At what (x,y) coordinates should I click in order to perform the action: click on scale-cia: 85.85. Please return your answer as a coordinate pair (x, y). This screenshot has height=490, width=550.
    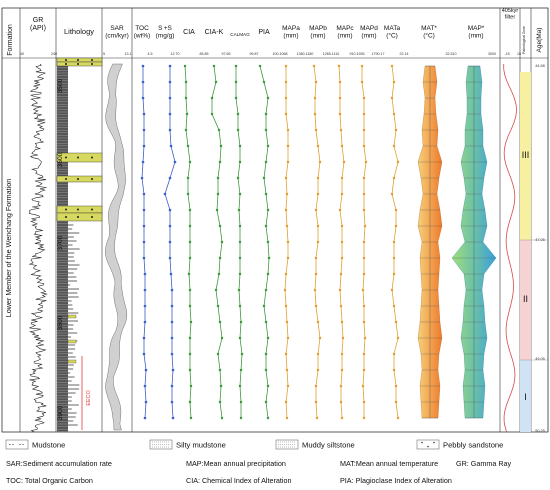
    Looking at the image, I should click on (204, 54).